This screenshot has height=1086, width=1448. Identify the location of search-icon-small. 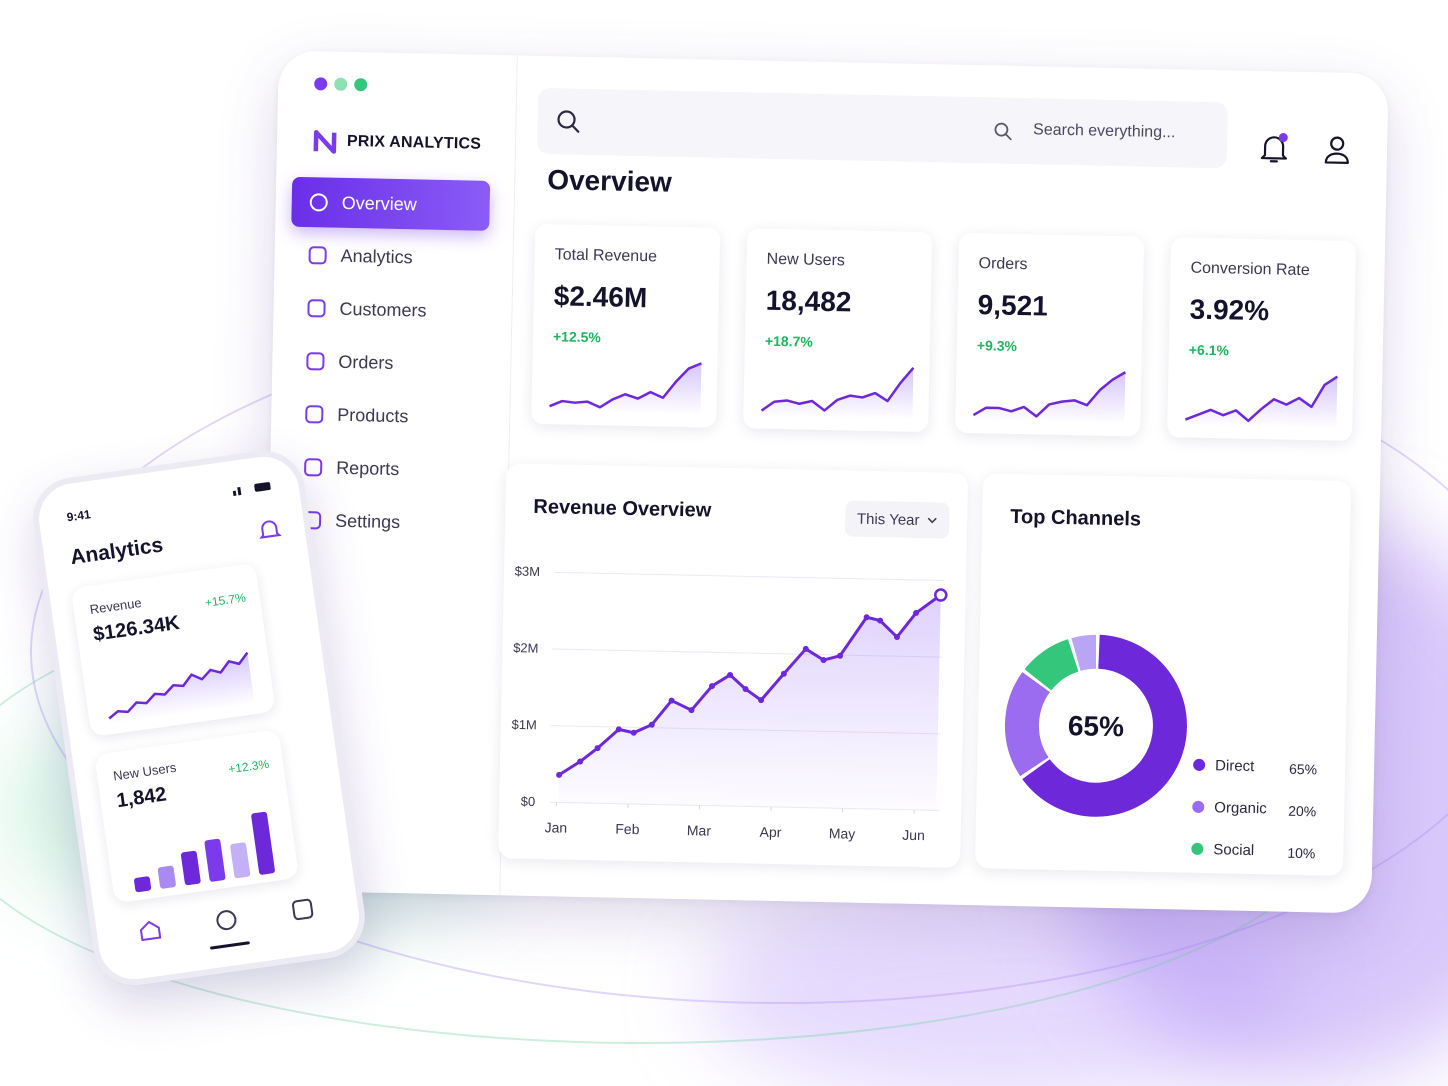
(1003, 131).